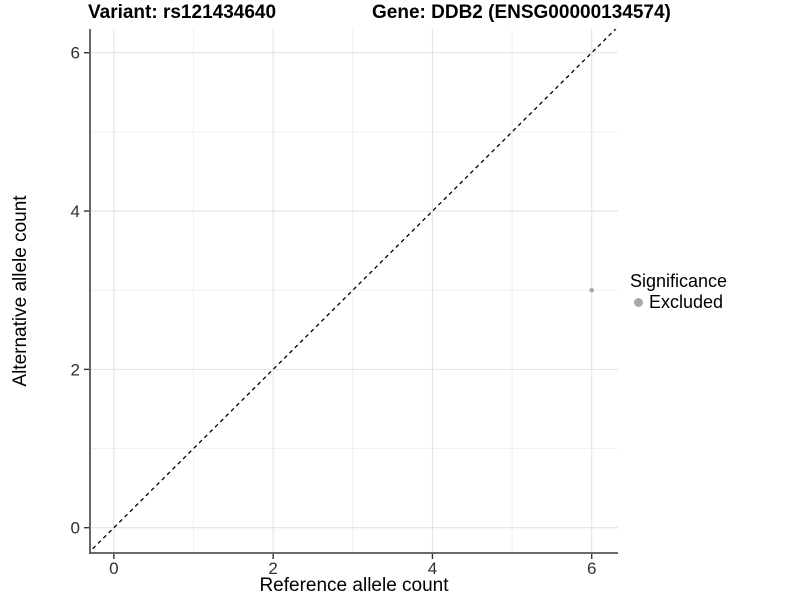  What do you see at coordinates (432, 568) in the screenshot?
I see `x-tick-label: 4` at bounding box center [432, 568].